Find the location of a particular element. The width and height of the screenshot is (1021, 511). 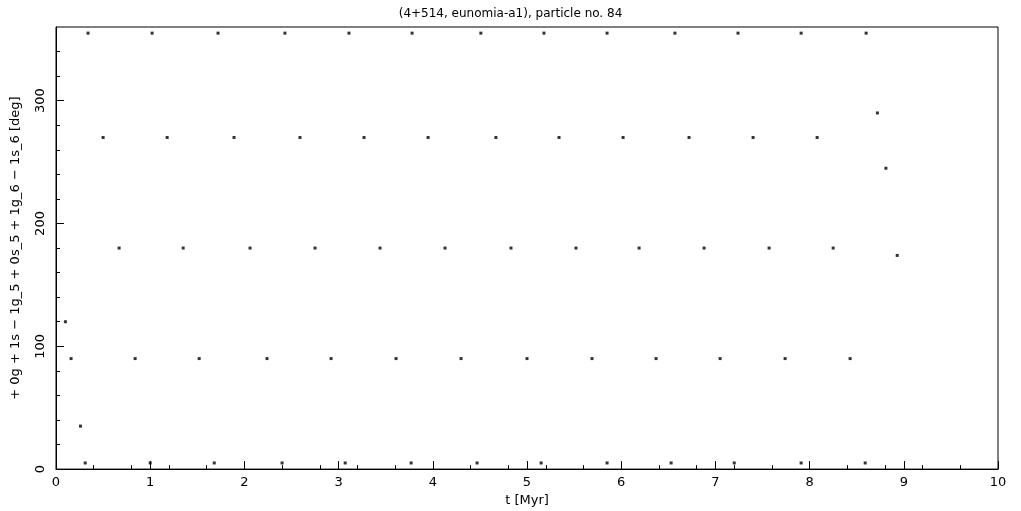

y-axis-title: + 0g + 1s − 1g_5 + 0s_5 + 1g_6 − 1s_6 [deg] is located at coordinates (14, 248).